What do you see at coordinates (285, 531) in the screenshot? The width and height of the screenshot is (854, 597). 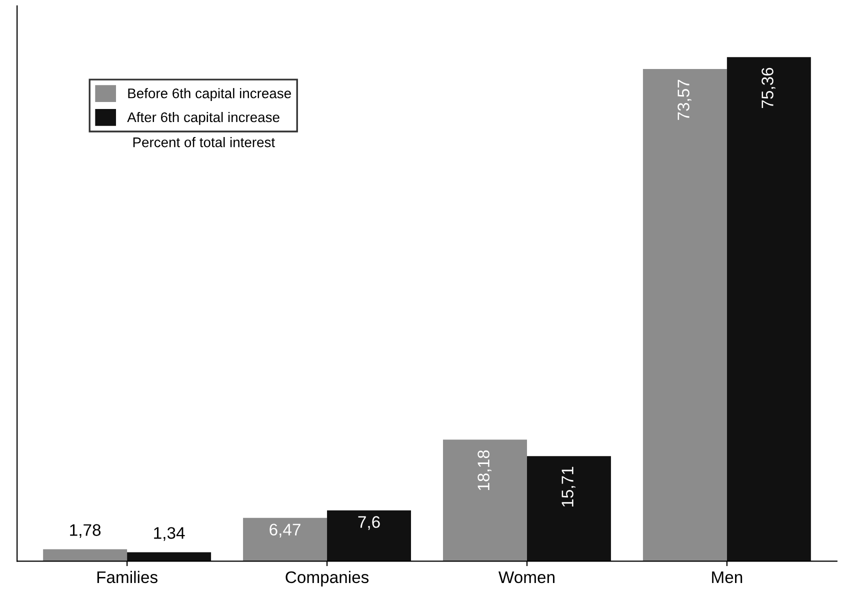 I see `data-label: 6,47` at bounding box center [285, 531].